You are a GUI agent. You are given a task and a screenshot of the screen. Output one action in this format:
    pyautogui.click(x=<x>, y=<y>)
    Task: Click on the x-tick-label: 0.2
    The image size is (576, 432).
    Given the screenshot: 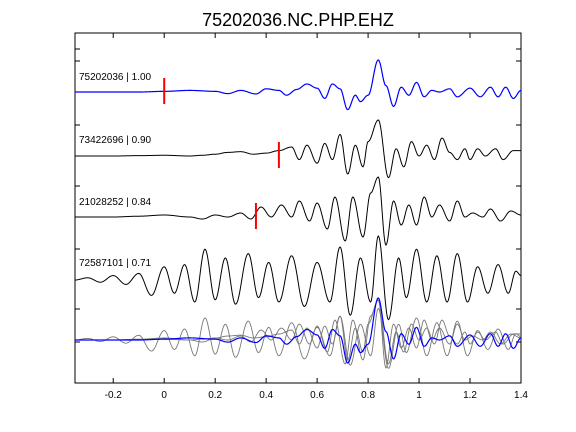 What is the action you would take?
    pyautogui.click(x=215, y=395)
    